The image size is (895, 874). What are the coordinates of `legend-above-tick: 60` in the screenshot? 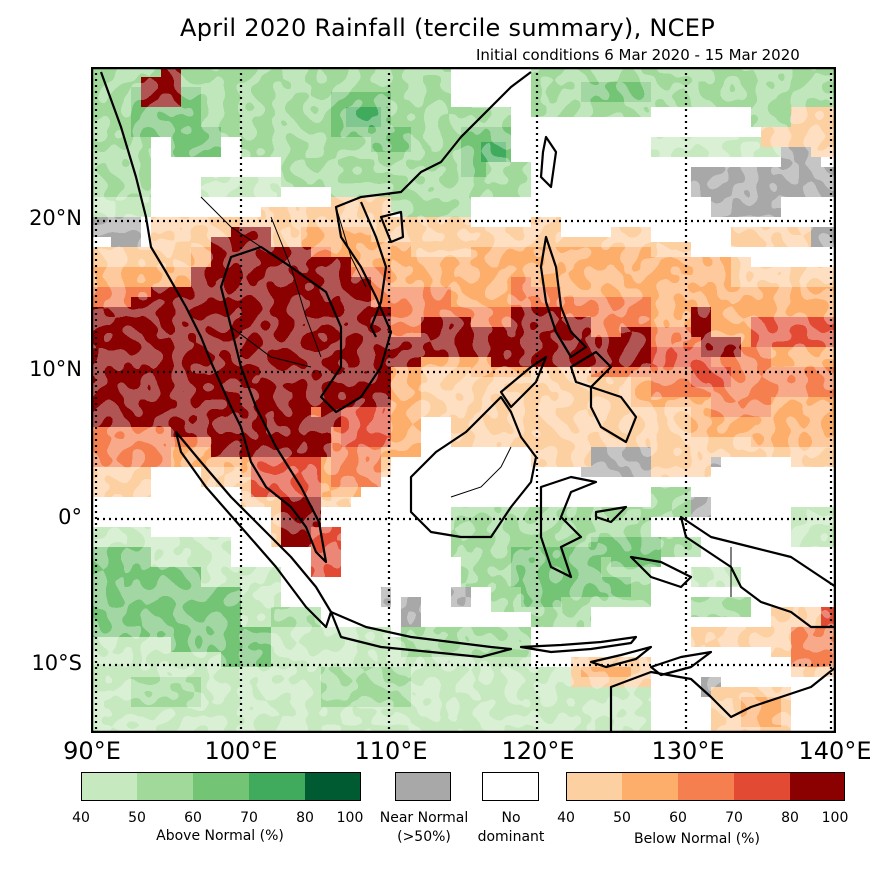 It's located at (193, 818).